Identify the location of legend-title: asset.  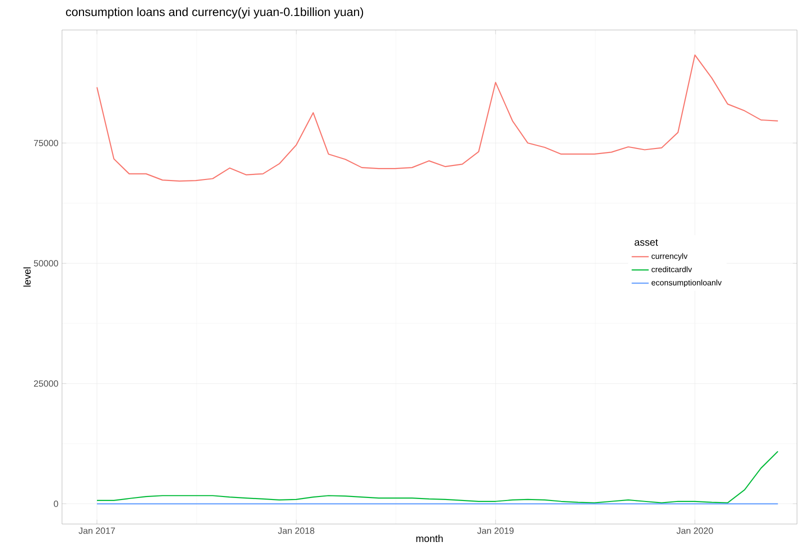
(646, 242).